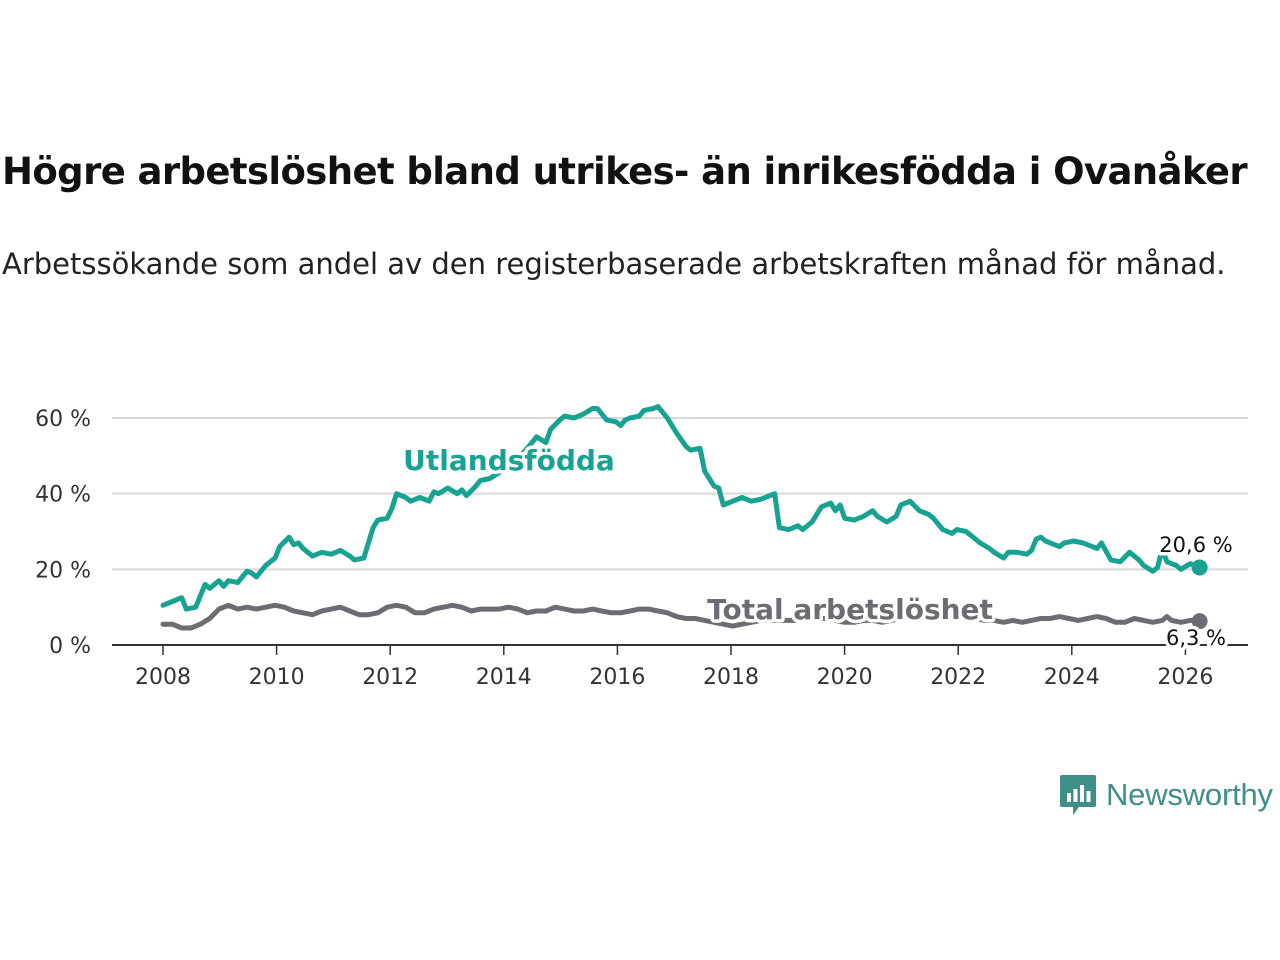 The width and height of the screenshot is (1280, 960). Describe the element at coordinates (731, 677) in the screenshot. I see `x-tick-label: 2018` at that location.